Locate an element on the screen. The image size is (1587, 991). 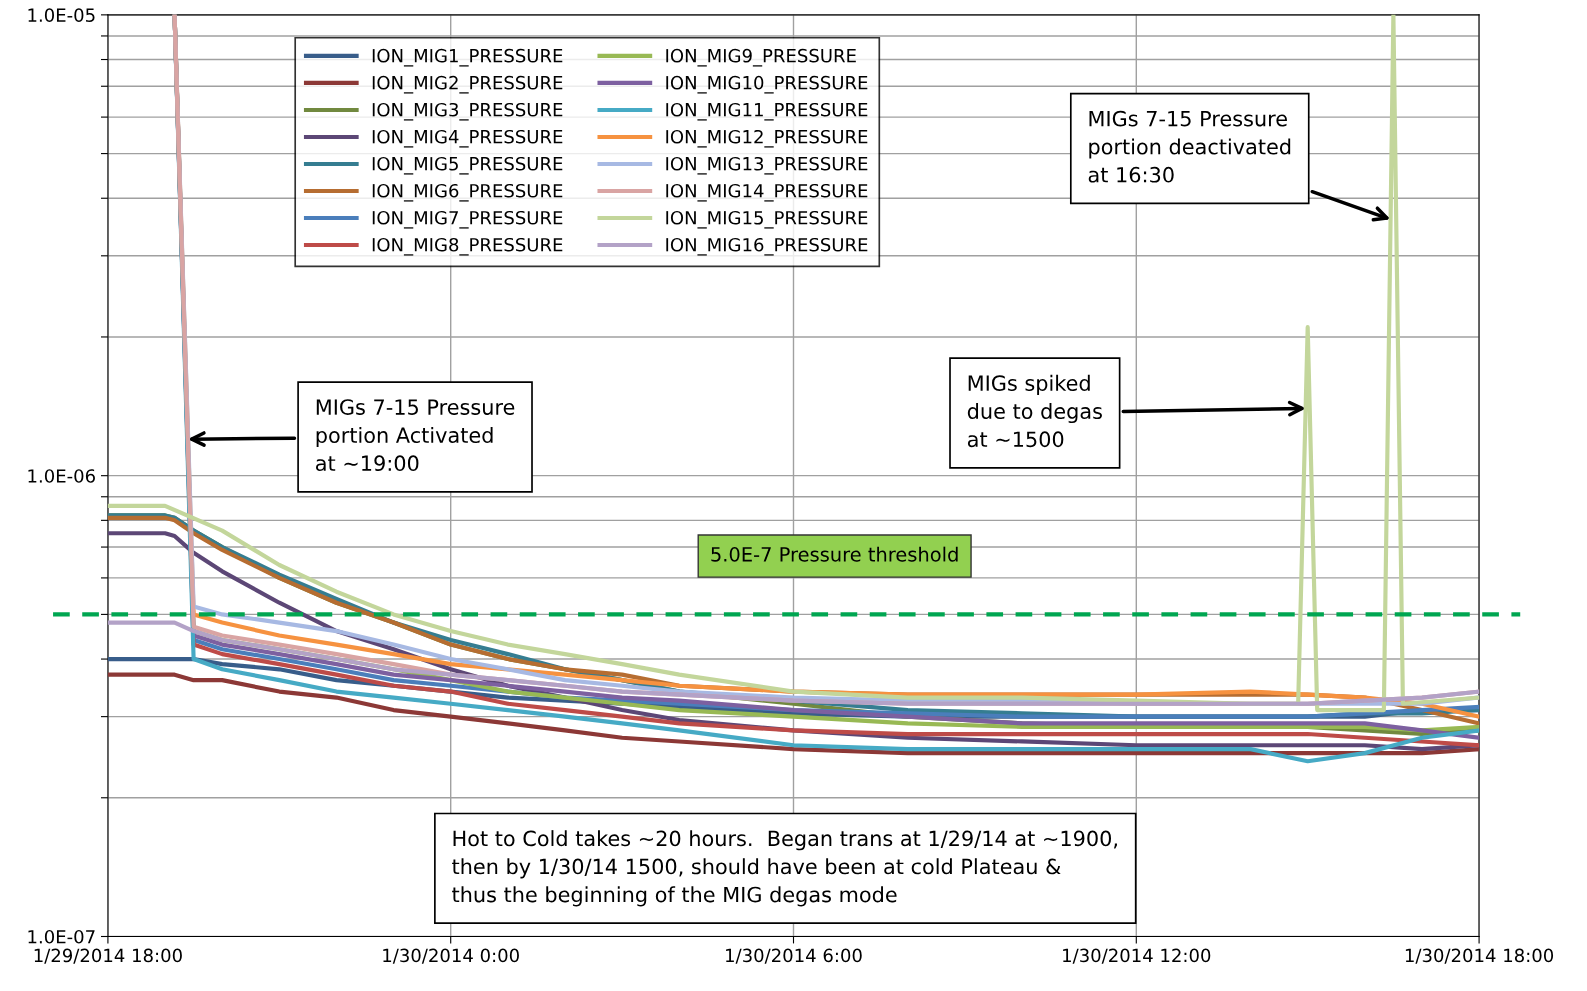
legend-label: ION_MIG6_PRESSURE is located at coordinates (467, 192).